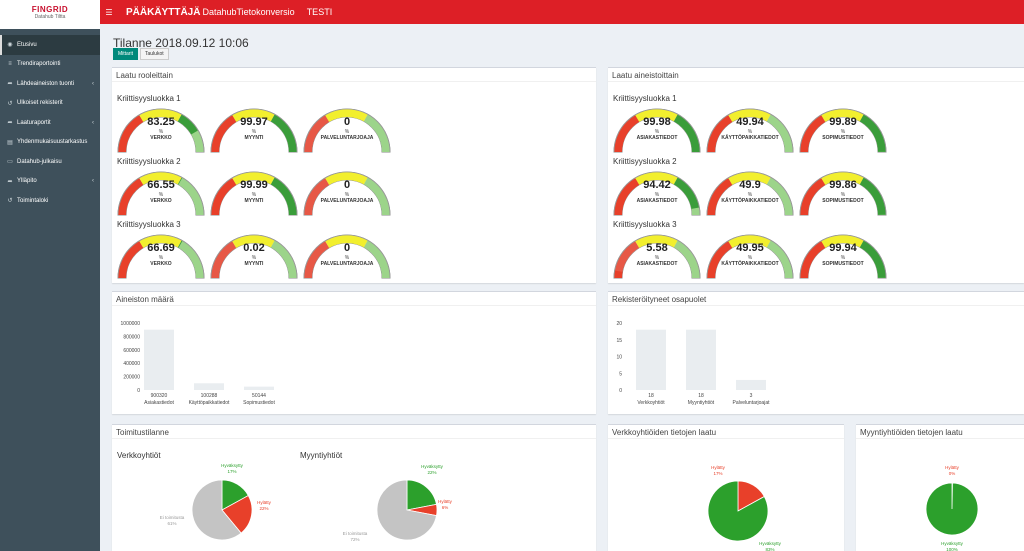 This screenshot has width=1024, height=551. I want to click on bar-value-label: 18, so click(651, 396).